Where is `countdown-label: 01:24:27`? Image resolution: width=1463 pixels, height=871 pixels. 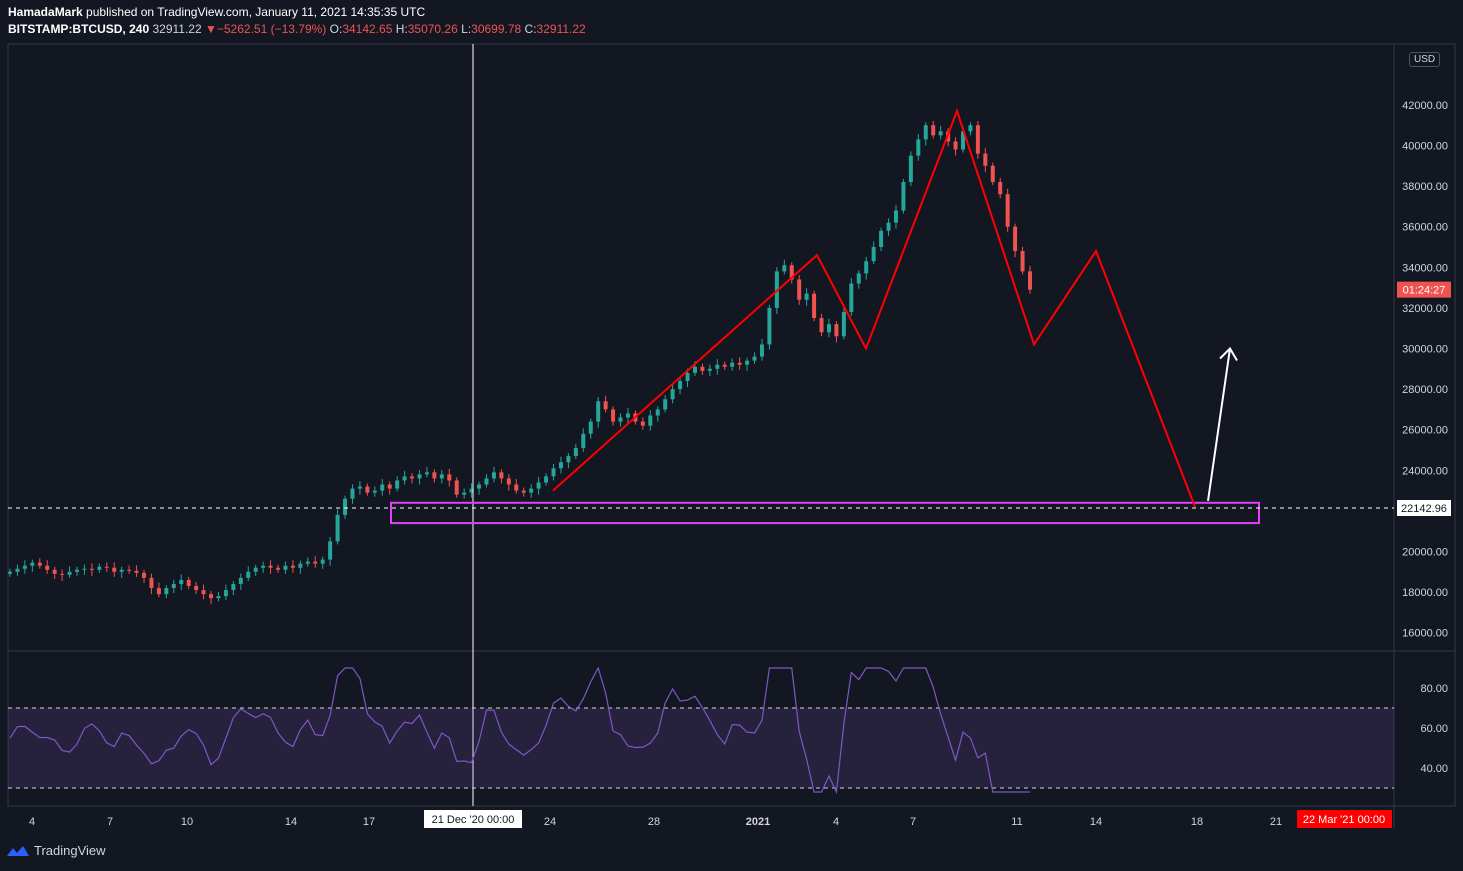
countdown-label: 01:24:27 is located at coordinates (1424, 291).